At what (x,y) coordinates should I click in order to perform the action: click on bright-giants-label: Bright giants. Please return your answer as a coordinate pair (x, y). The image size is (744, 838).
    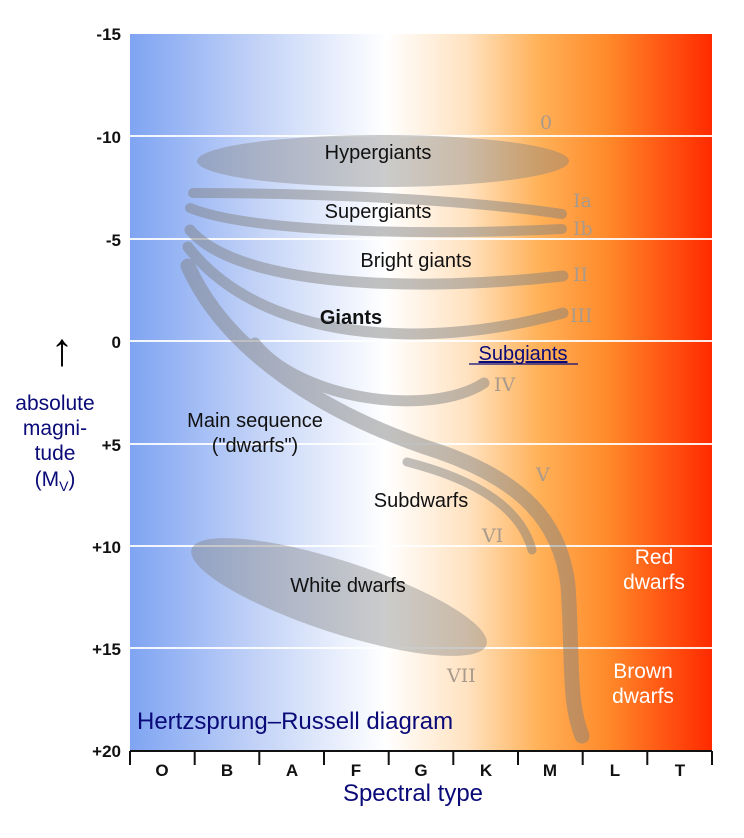
    Looking at the image, I should click on (415, 261).